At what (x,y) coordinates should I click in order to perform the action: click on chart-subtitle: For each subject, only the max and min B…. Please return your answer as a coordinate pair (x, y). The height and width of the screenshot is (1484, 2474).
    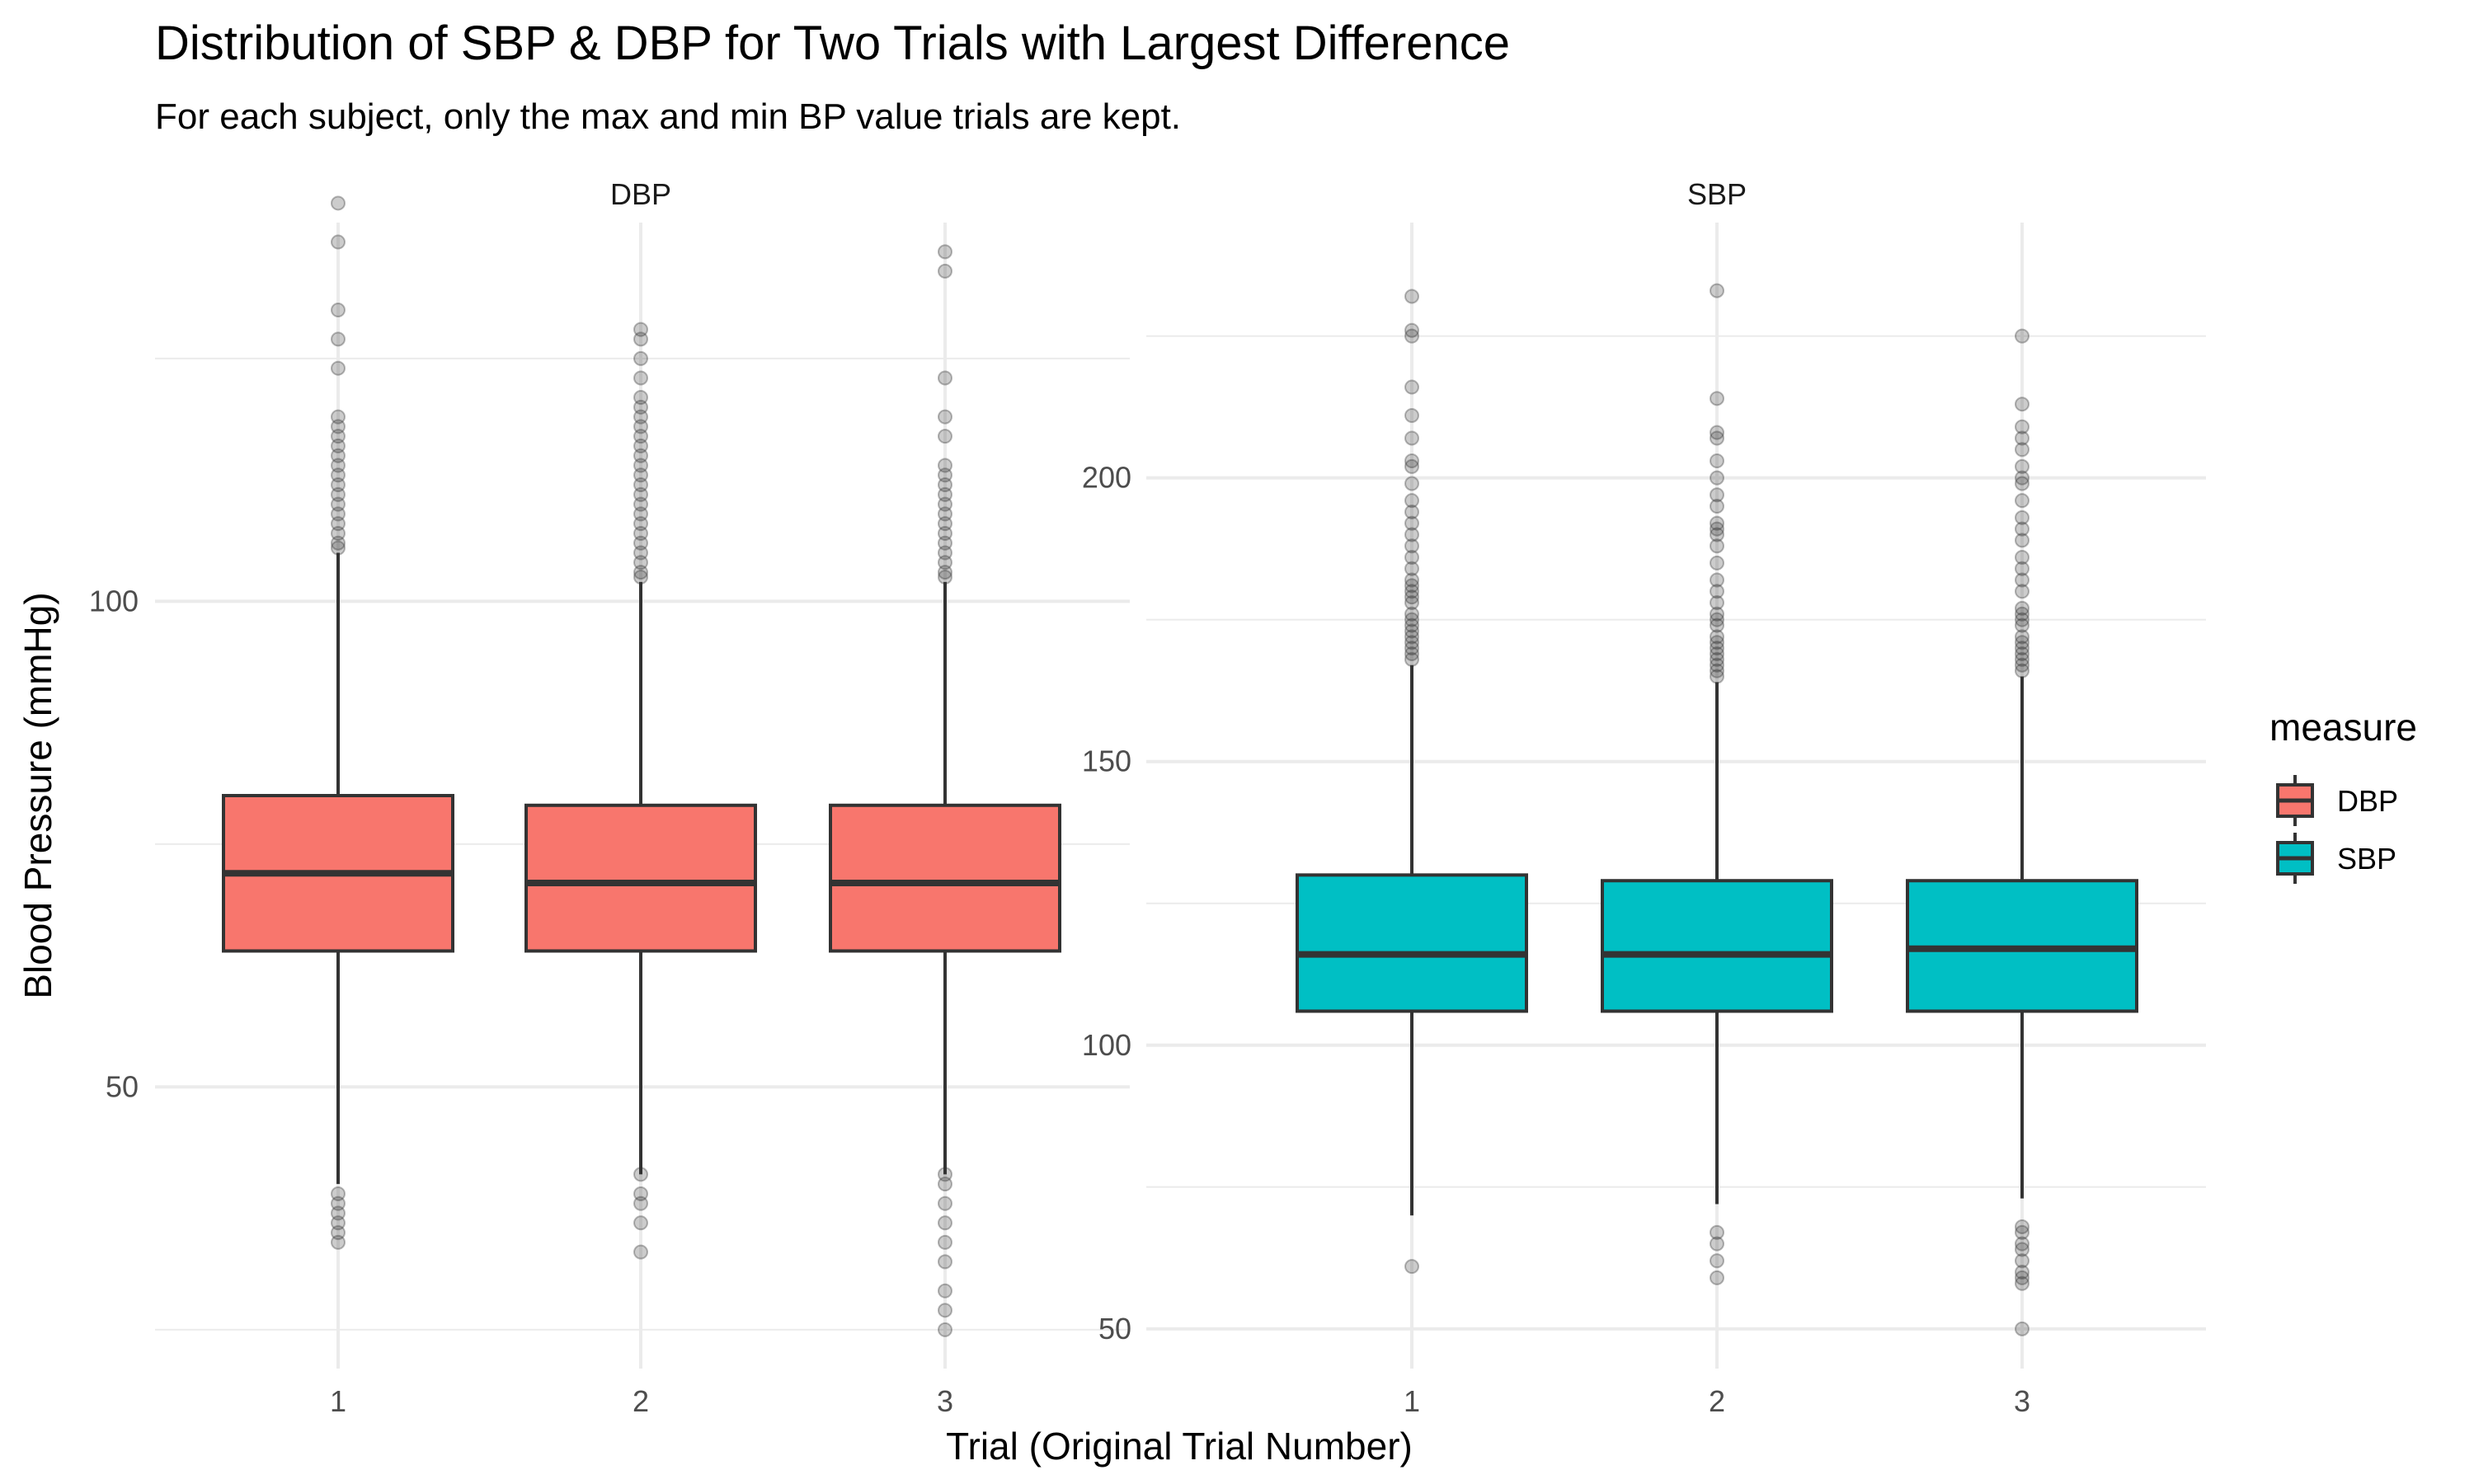
    Looking at the image, I should click on (668, 116).